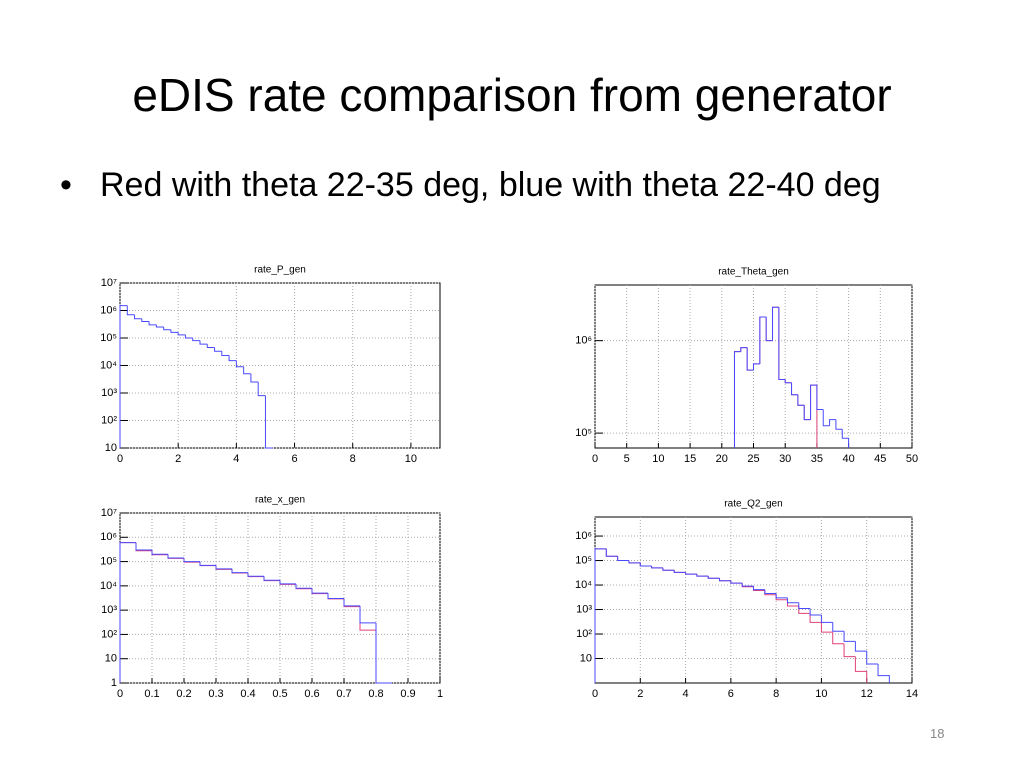  I want to click on y-tick-label: 10⁴, so click(108, 365).